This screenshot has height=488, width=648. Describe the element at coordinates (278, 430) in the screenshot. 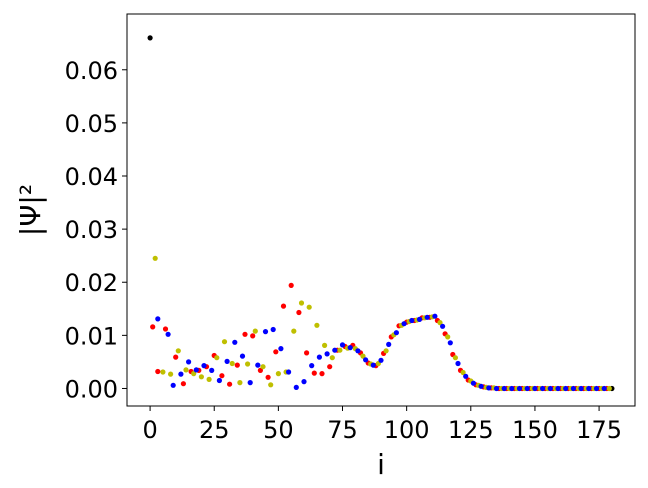

I see `x-tick-label: 50` at that location.